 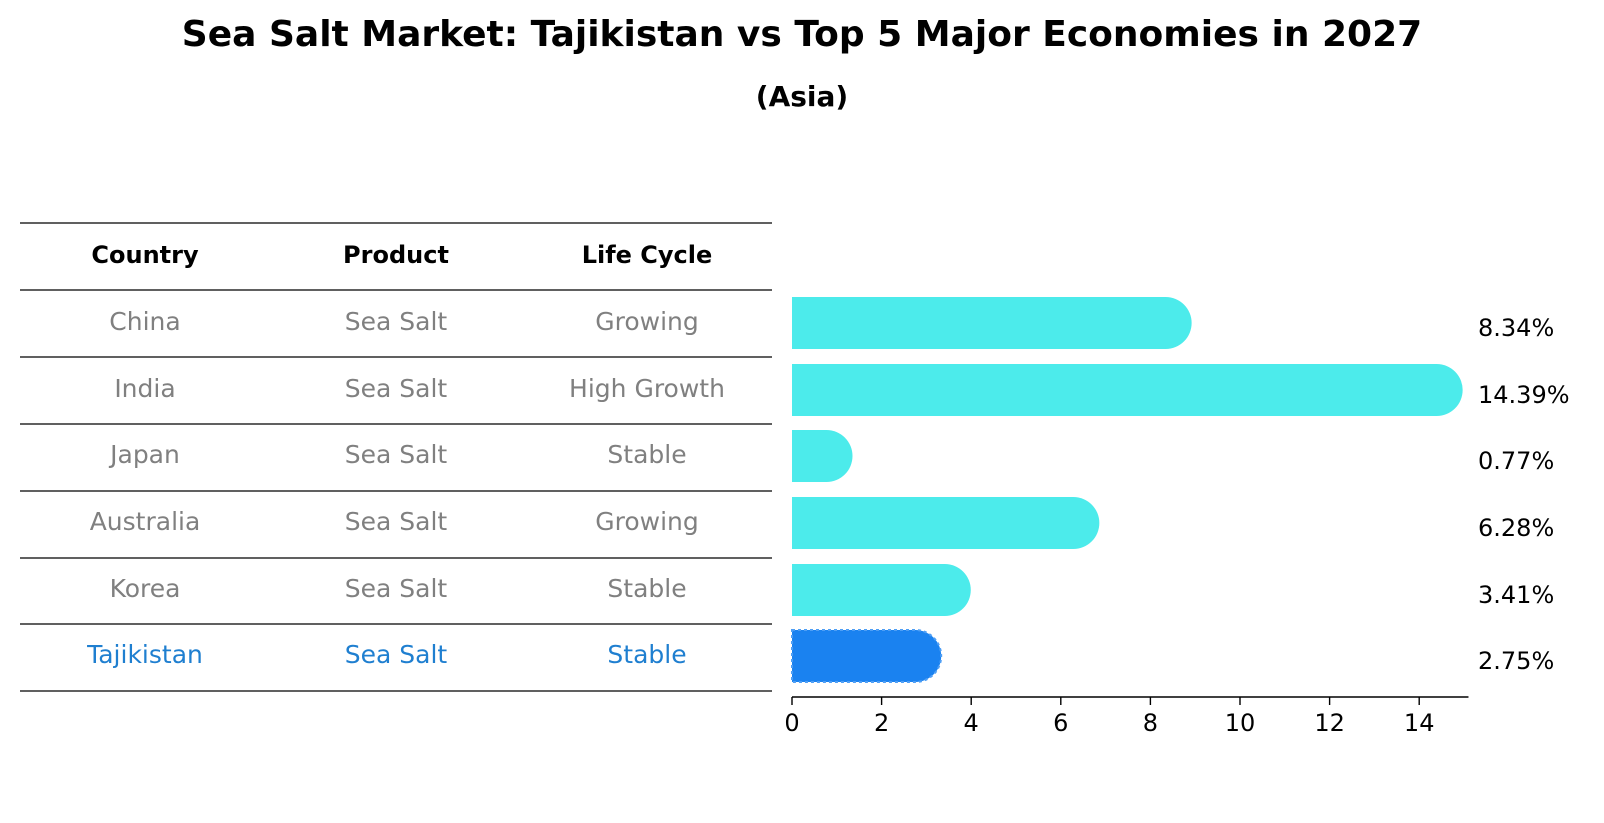 I want to click on table-cell: Australia, so click(x=145, y=521).